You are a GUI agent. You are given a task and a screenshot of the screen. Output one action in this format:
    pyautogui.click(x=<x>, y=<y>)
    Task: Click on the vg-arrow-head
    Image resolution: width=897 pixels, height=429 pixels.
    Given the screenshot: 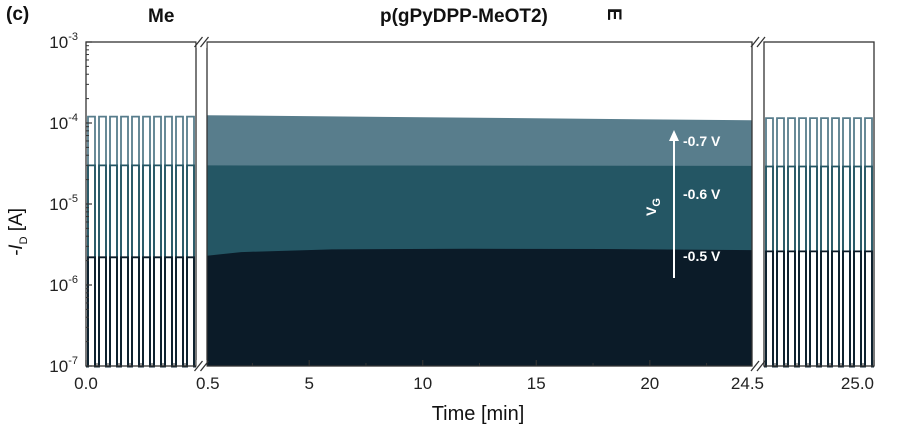 What is the action you would take?
    pyautogui.click(x=674, y=135)
    